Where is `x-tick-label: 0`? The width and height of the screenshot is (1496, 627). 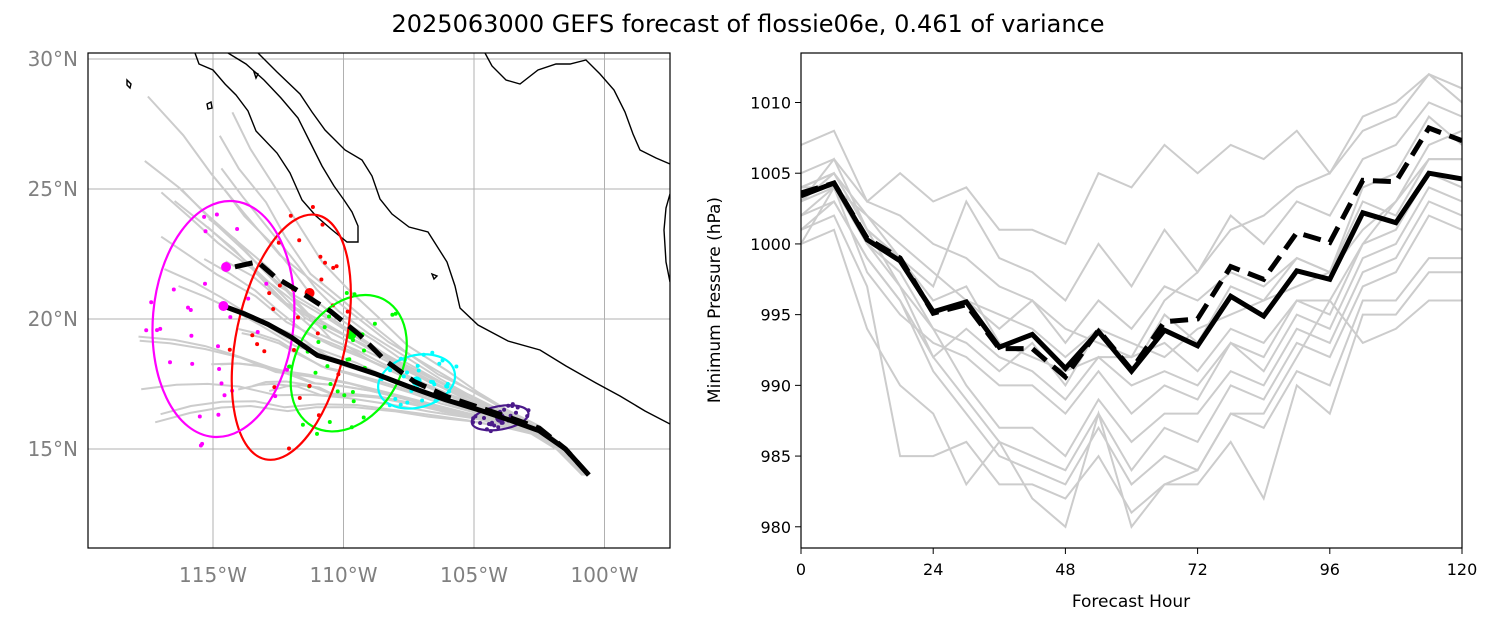
x-tick-label: 0 is located at coordinates (801, 569).